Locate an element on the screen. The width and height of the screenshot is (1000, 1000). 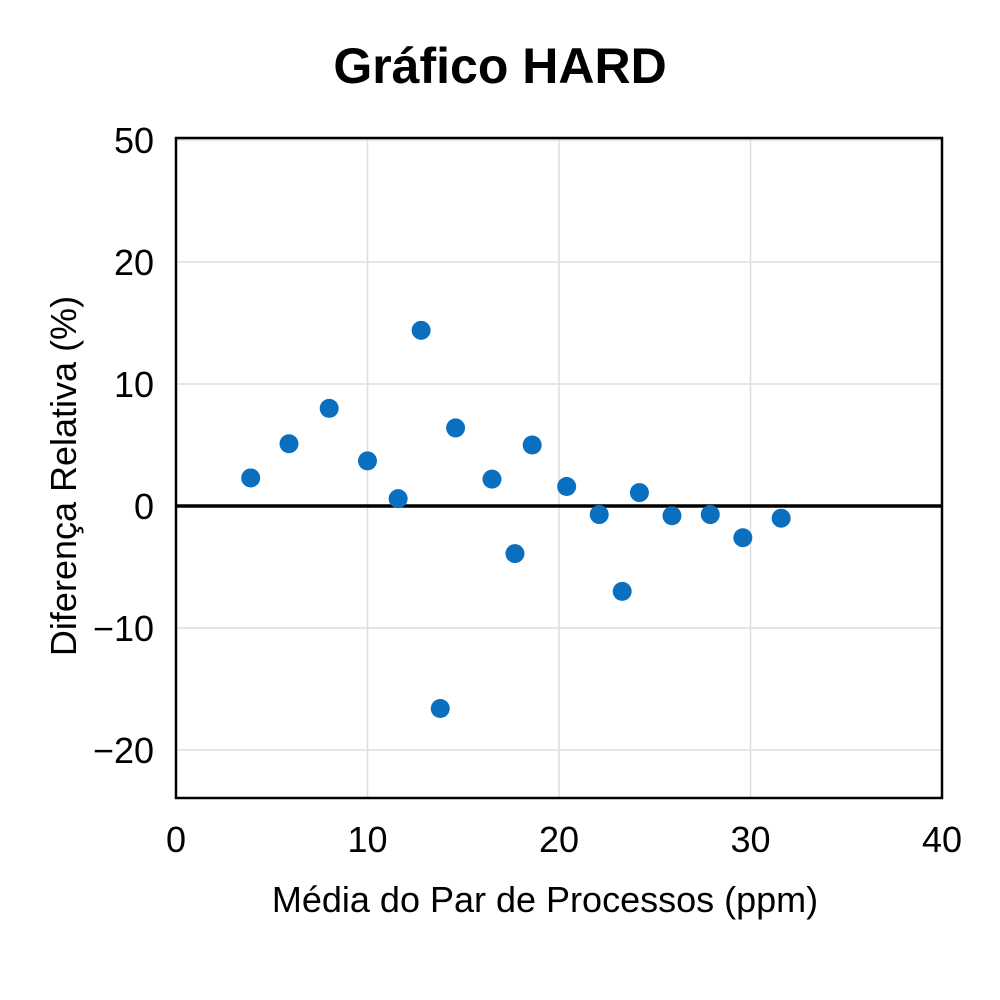
y-axis-label: Diferença Relativa (%) is located at coordinates (63, 476).